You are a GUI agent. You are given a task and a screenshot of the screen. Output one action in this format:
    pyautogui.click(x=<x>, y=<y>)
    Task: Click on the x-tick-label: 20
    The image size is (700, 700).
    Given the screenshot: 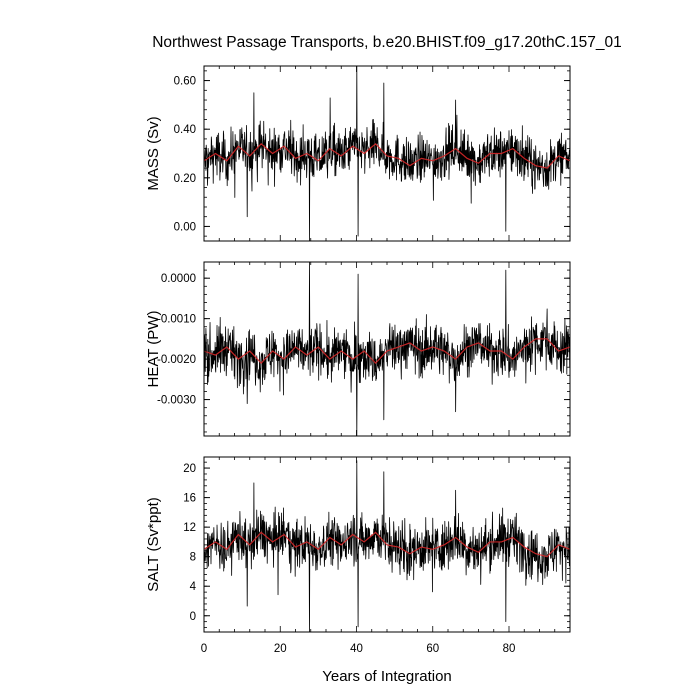 What is the action you would take?
    pyautogui.click(x=280, y=649)
    